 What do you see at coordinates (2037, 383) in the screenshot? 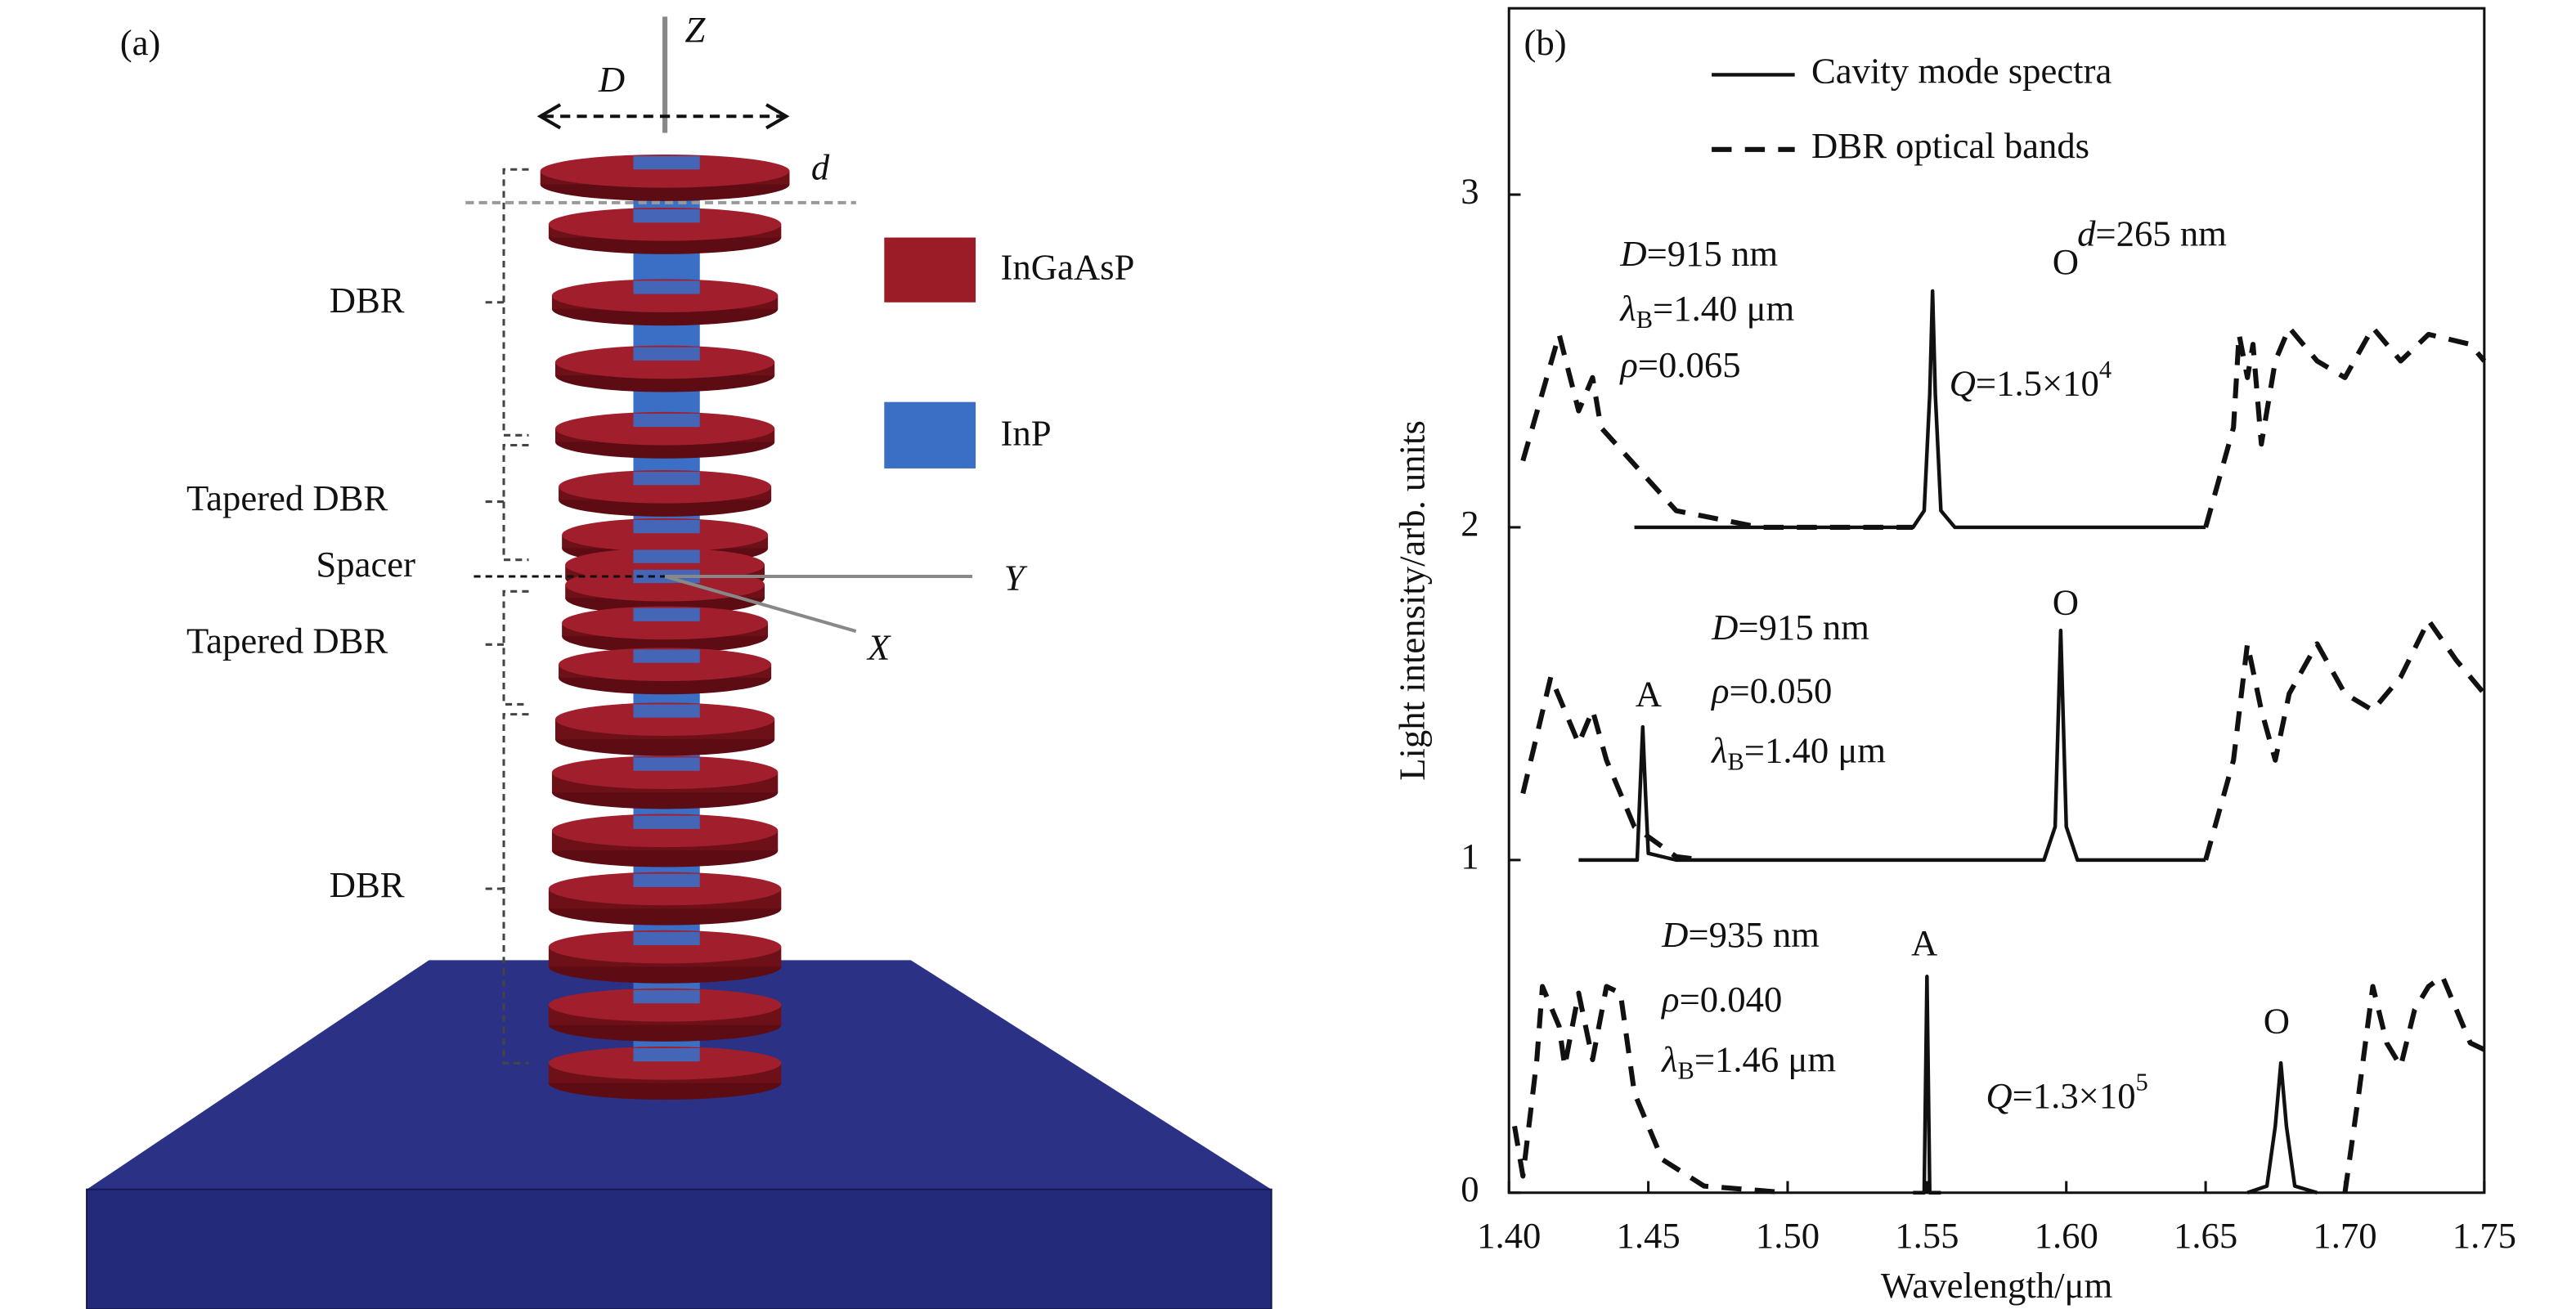
I see `annotation-part: =1.5×10` at bounding box center [2037, 383].